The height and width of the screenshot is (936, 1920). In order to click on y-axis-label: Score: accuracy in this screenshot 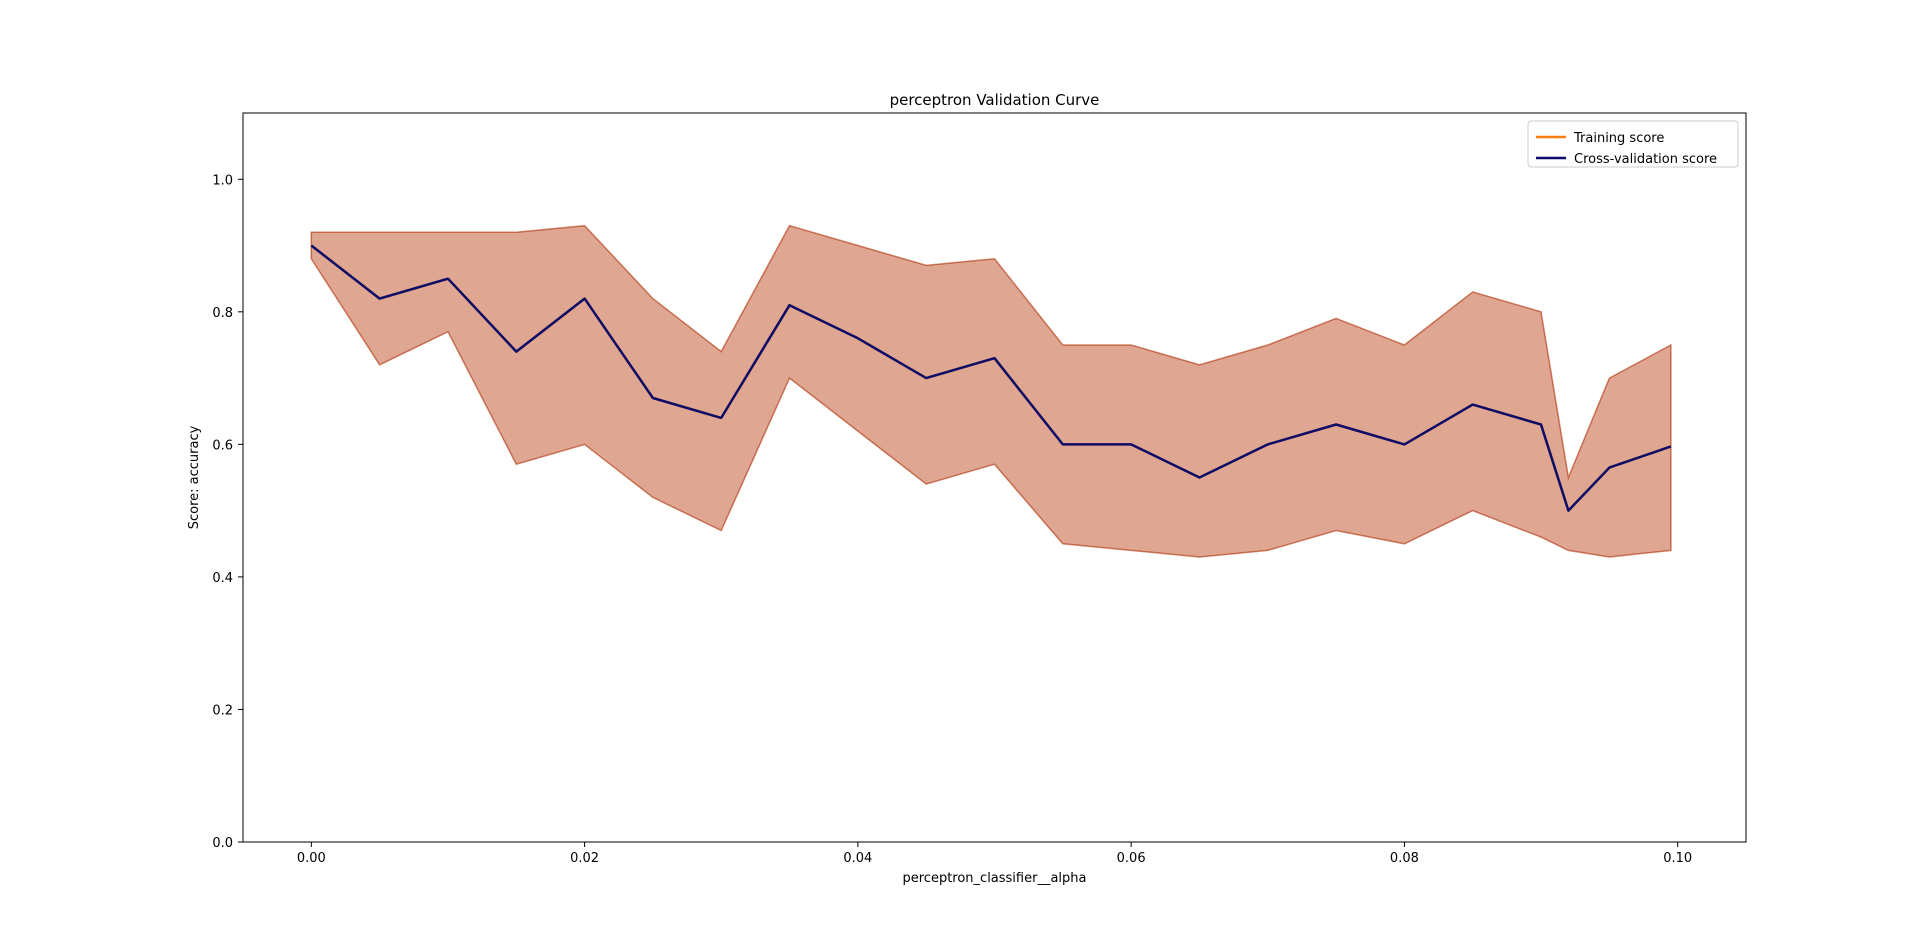, I will do `click(194, 477)`.